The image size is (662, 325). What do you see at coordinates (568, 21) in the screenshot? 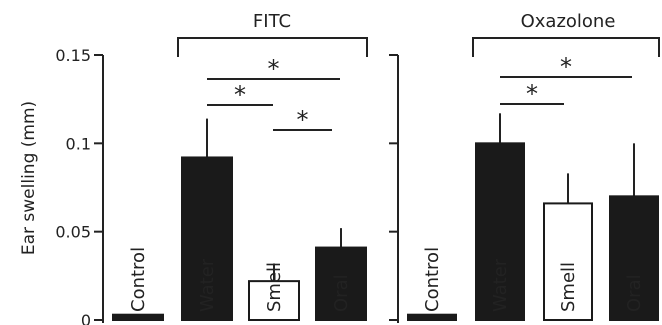
I see `panel-title: Oxazolone` at bounding box center [568, 21].